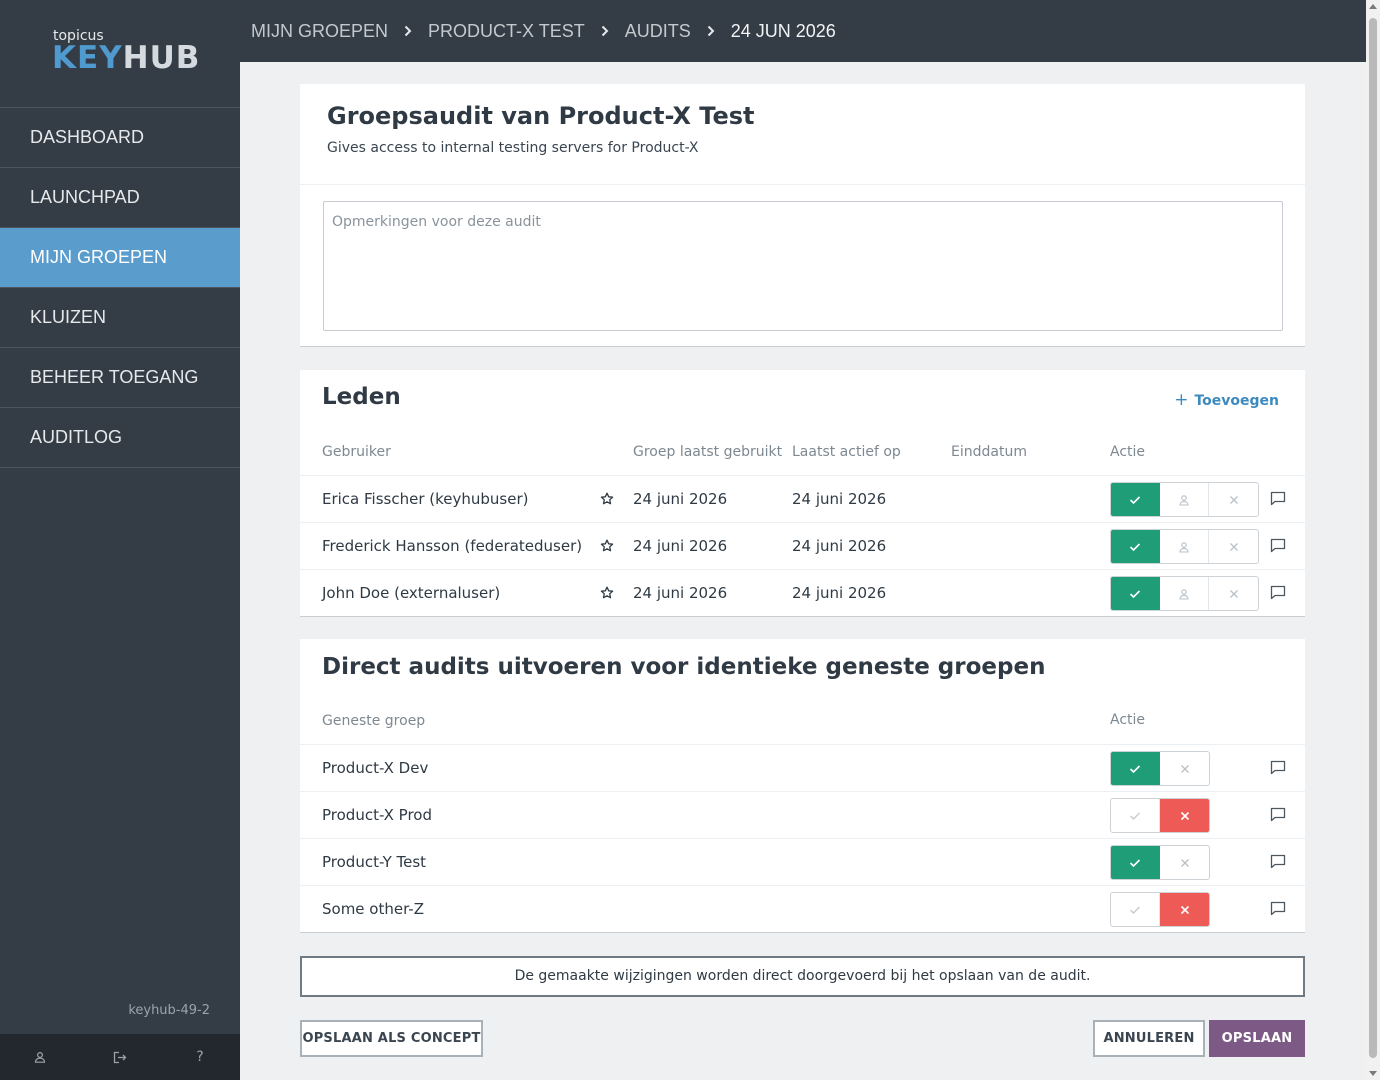  I want to click on nested-group-name: Product-X Dev, so click(375, 768).